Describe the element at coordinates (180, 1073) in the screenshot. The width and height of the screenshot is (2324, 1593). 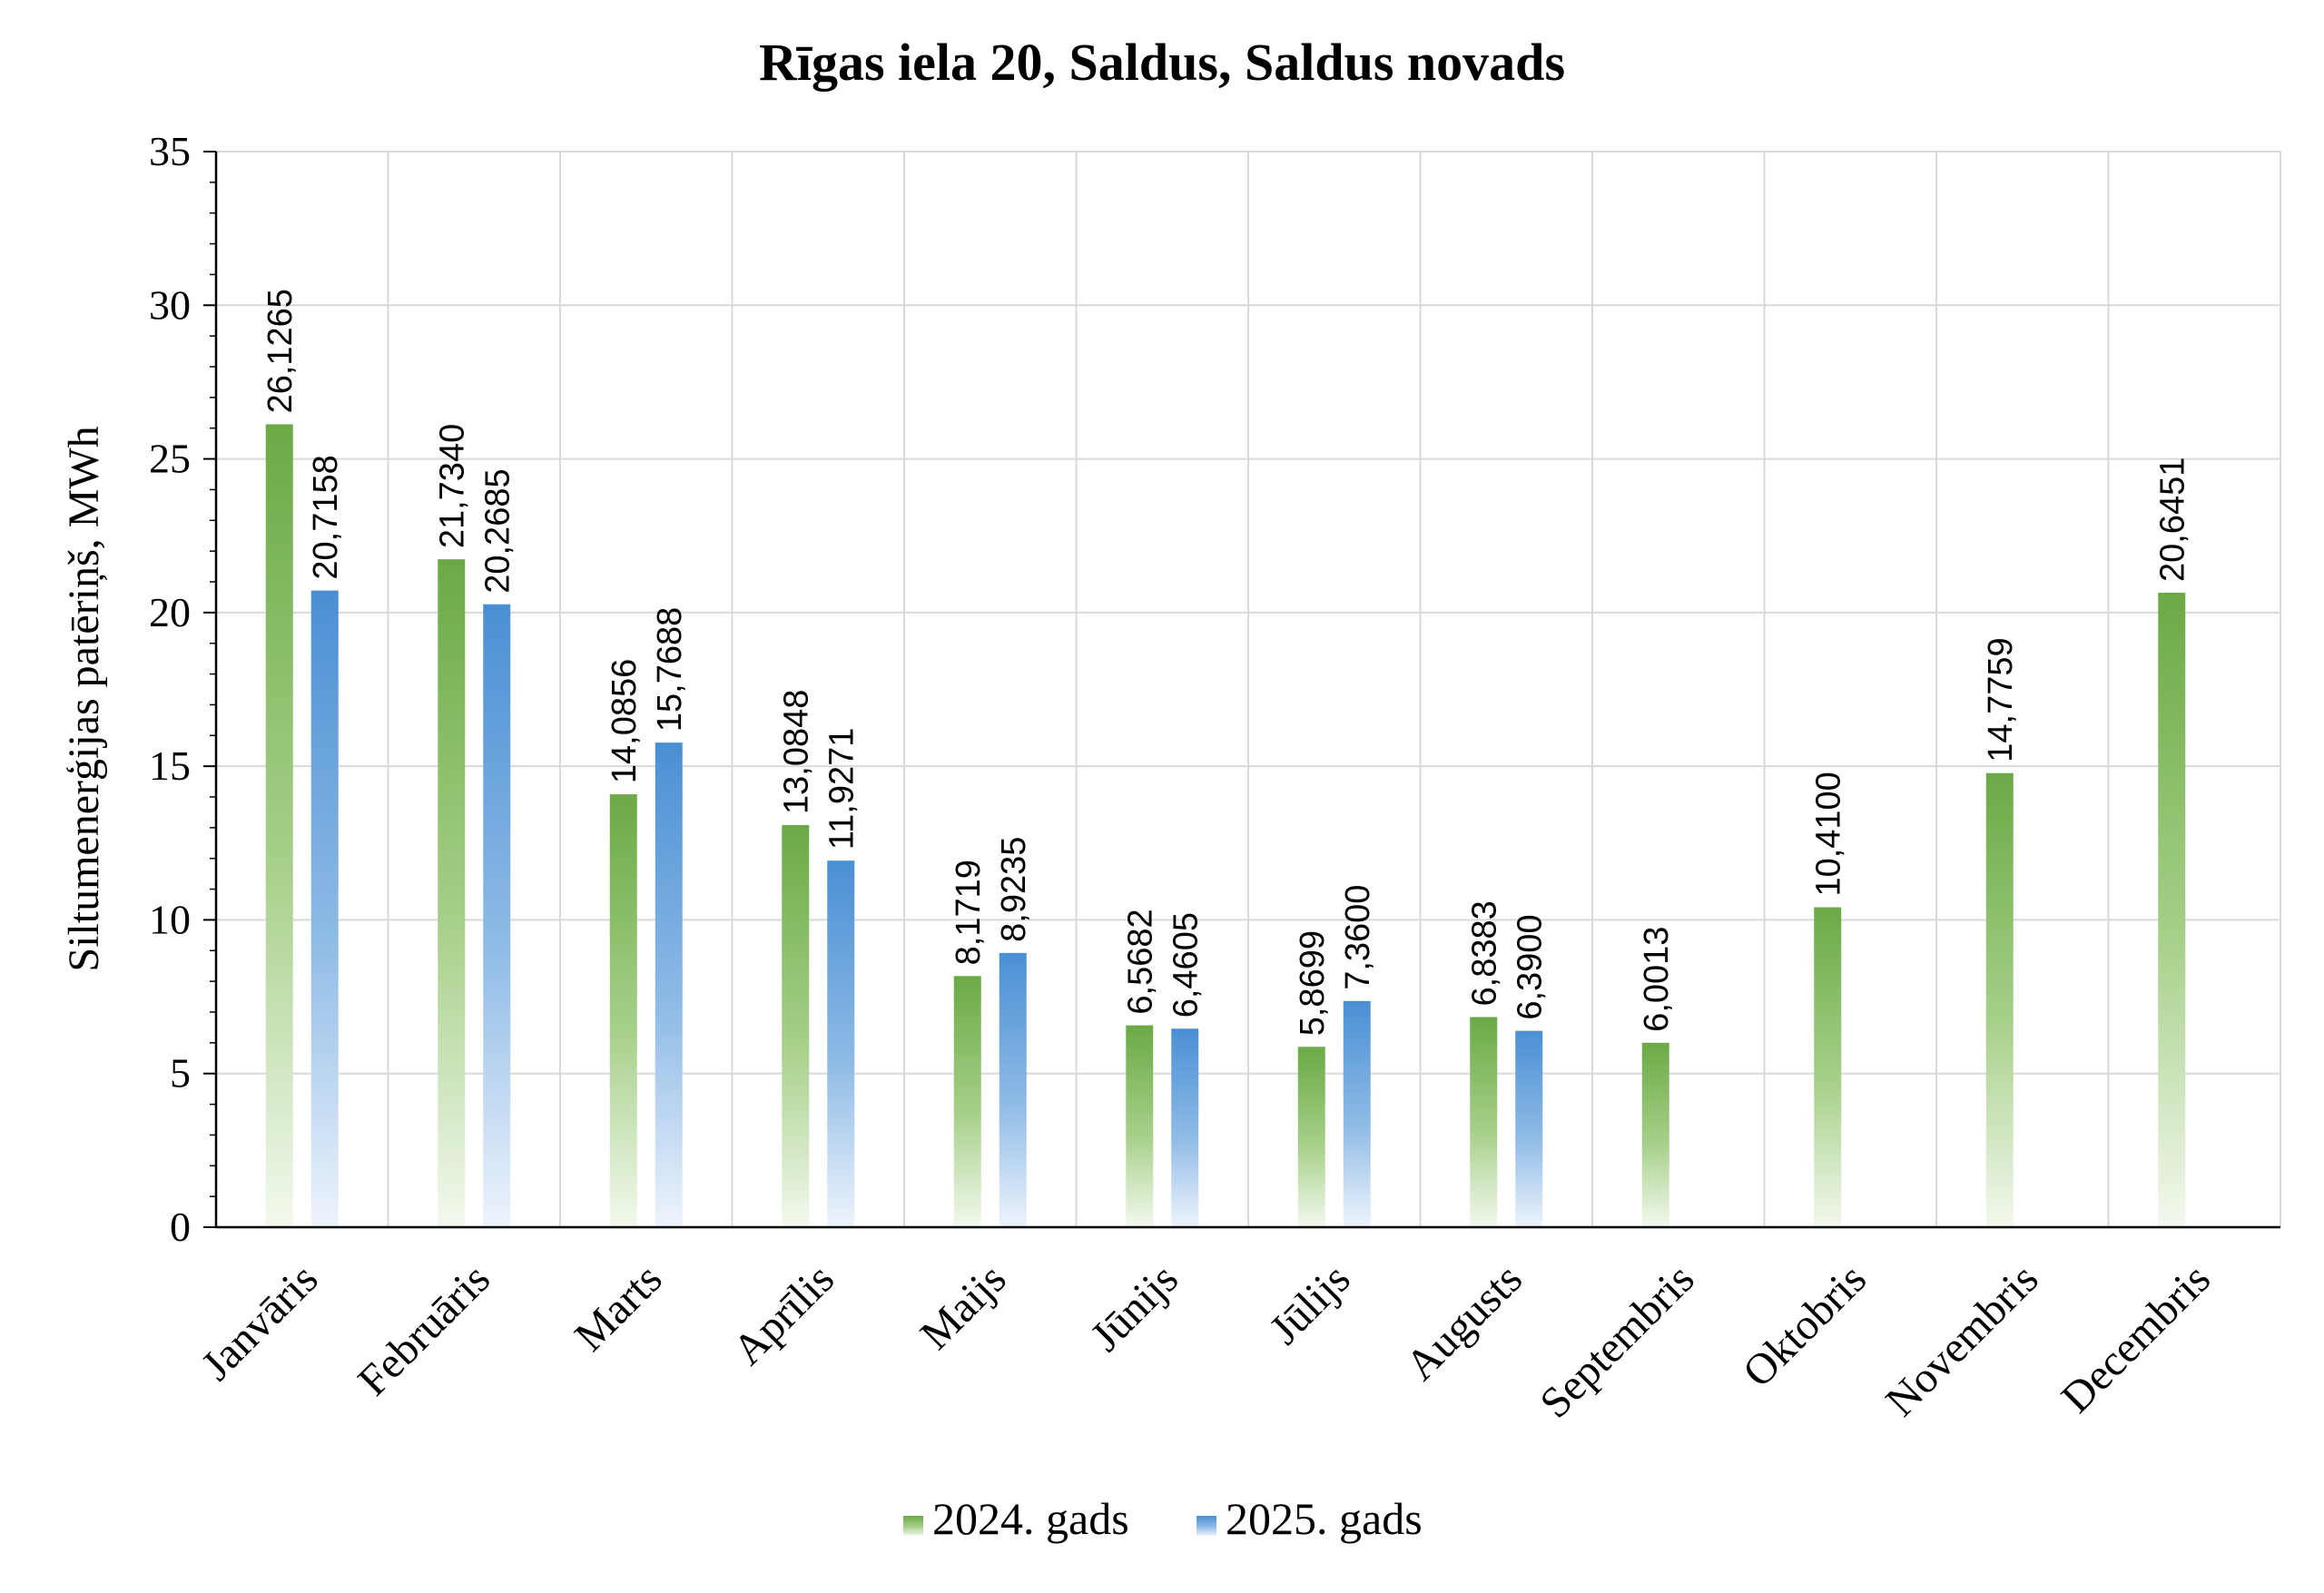
I see `y-tick-label: 5` at that location.